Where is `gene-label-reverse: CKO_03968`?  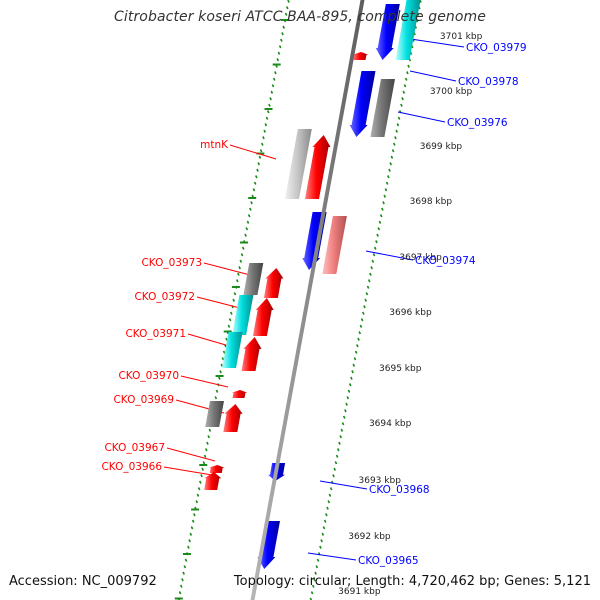
gene-label-reverse: CKO_03968 is located at coordinates (399, 490).